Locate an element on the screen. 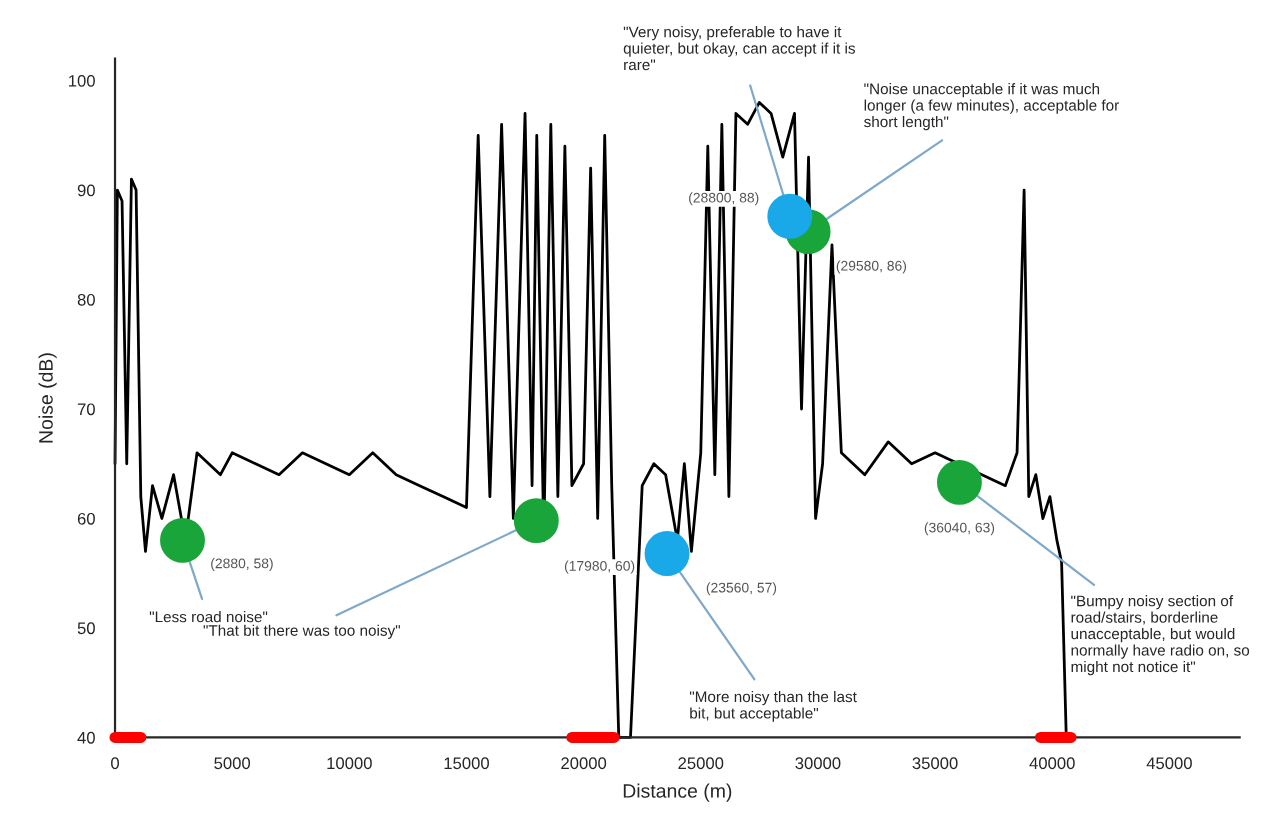  y-tick-label: 90 is located at coordinates (86, 190).